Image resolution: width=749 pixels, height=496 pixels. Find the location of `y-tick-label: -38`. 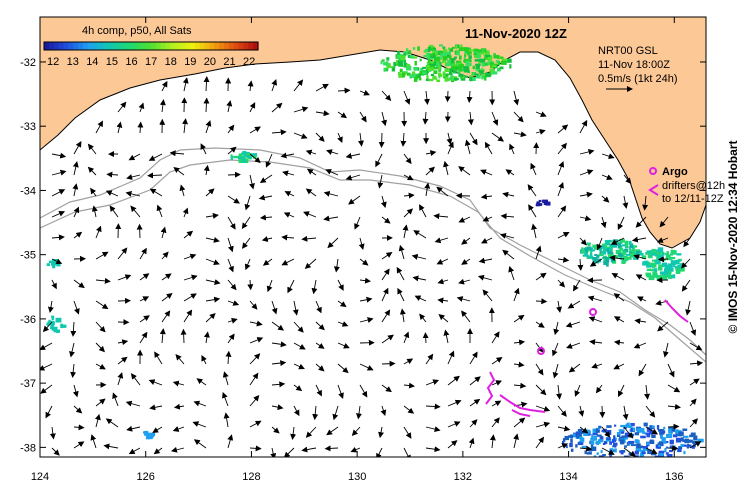

y-tick-label: -38 is located at coordinates (28, 448).